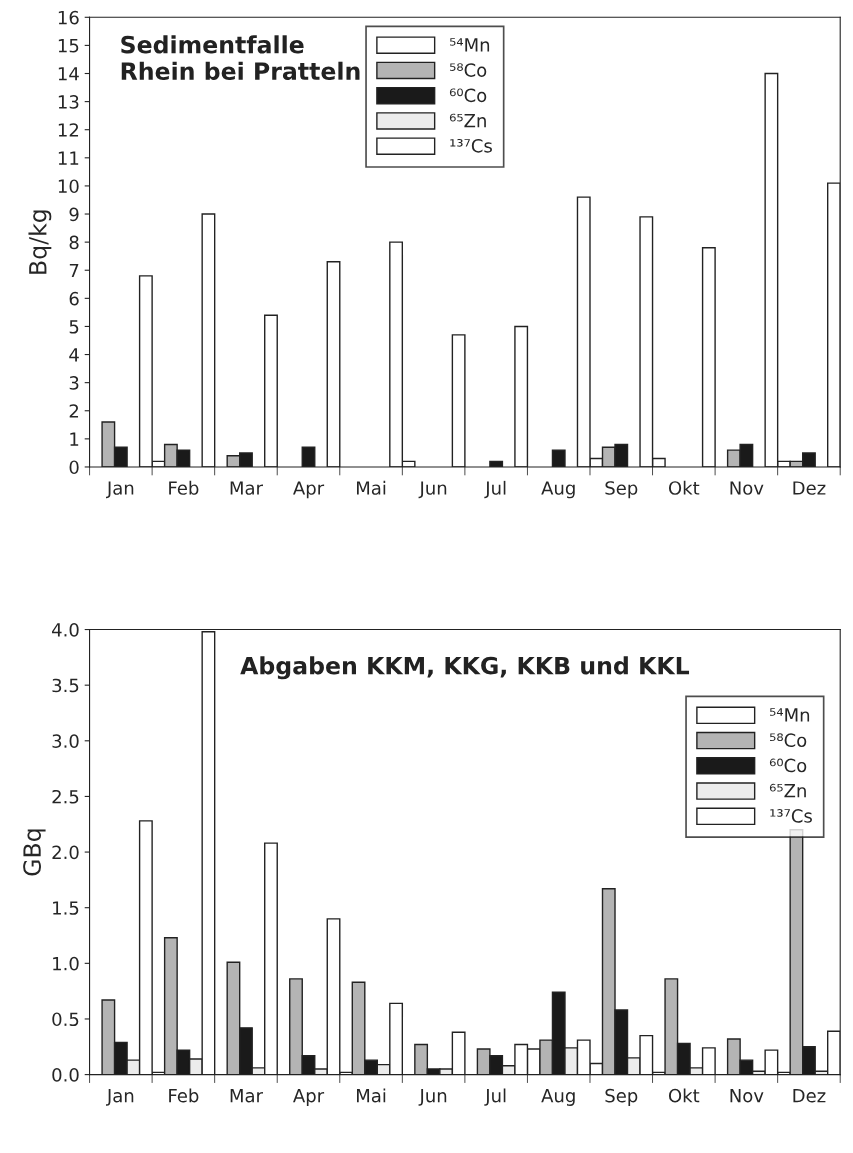  Describe the element at coordinates (65, 630) in the screenshot. I see `y-tick-label: 4.0` at that location.